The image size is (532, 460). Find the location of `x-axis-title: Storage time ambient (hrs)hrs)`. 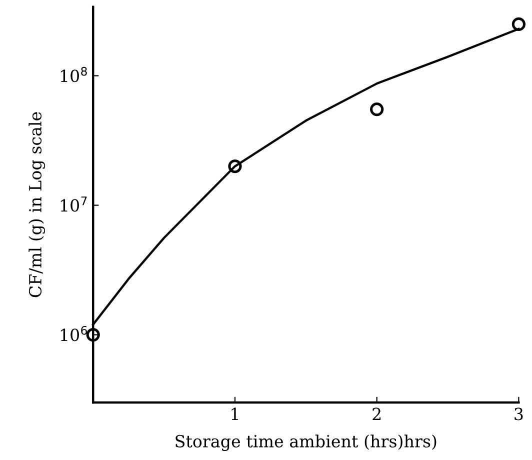

x-axis-title: Storage time ambient (hrs)hrs) is located at coordinates (306, 442).